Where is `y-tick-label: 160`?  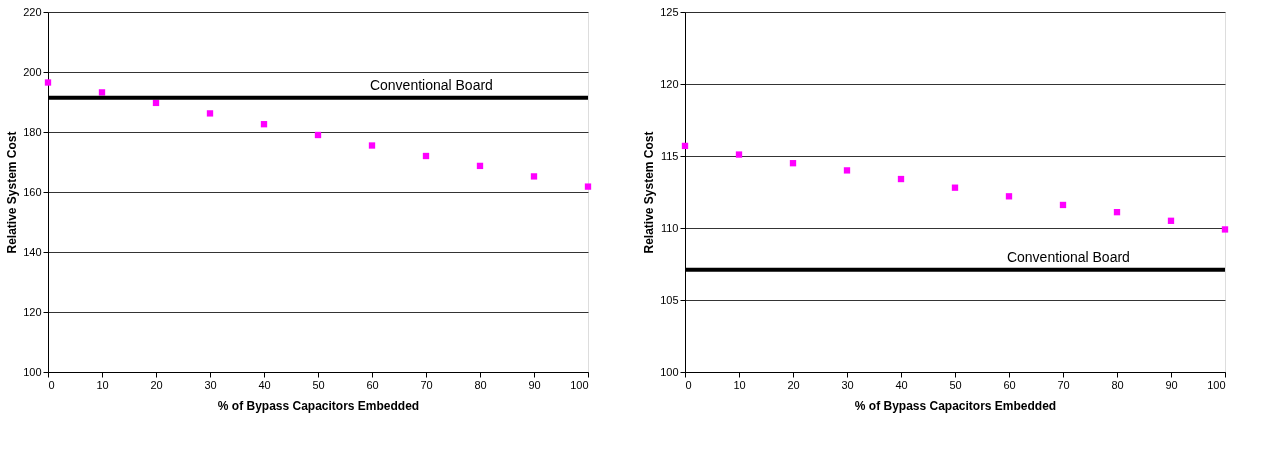
y-tick-label: 160 is located at coordinates (32, 191).